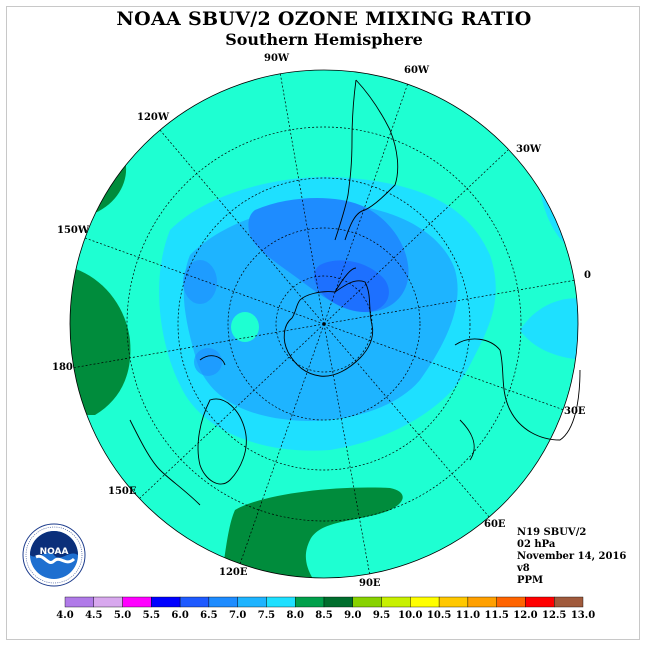 The width and height of the screenshot is (648, 648). Describe the element at coordinates (324, 19) in the screenshot. I see `map-title: NOAA SBUV/2 OZONE MIXING RATIO` at that location.